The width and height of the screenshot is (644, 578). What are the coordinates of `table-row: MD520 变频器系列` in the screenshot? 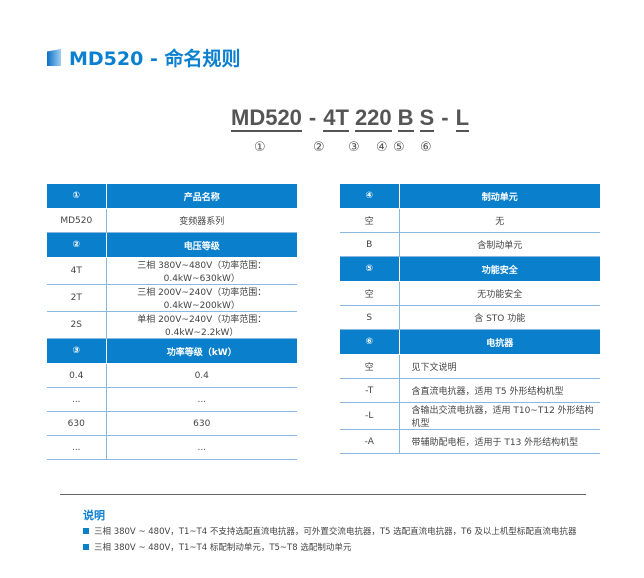 It's located at (172, 220).